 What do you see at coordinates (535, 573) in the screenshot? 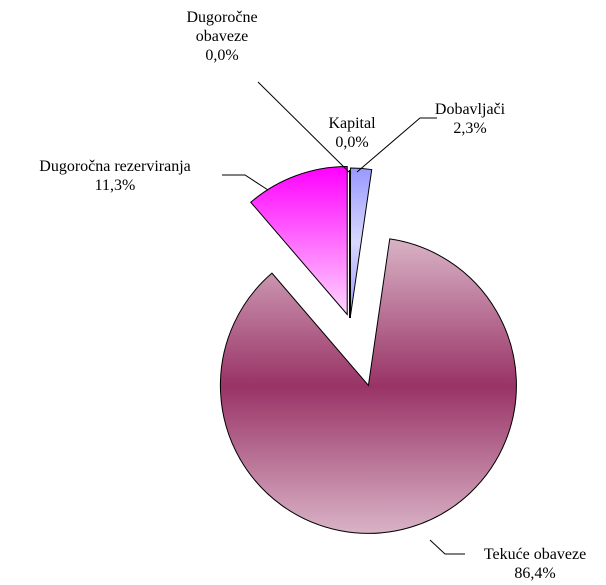
I see `value-label: 86,4%` at bounding box center [535, 573].